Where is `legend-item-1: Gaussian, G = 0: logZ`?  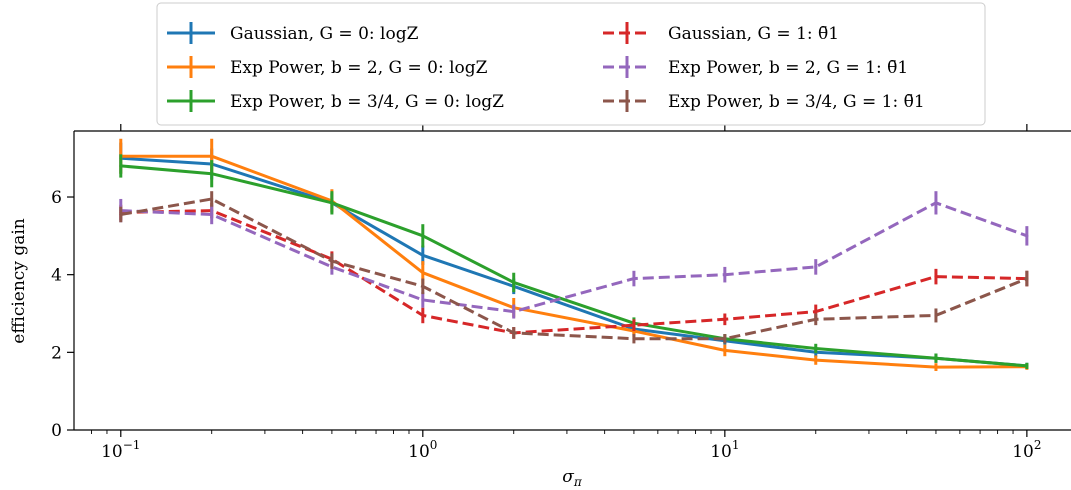
legend-item-1: Gaussian, G = 0: logZ is located at coordinates (293, 33).